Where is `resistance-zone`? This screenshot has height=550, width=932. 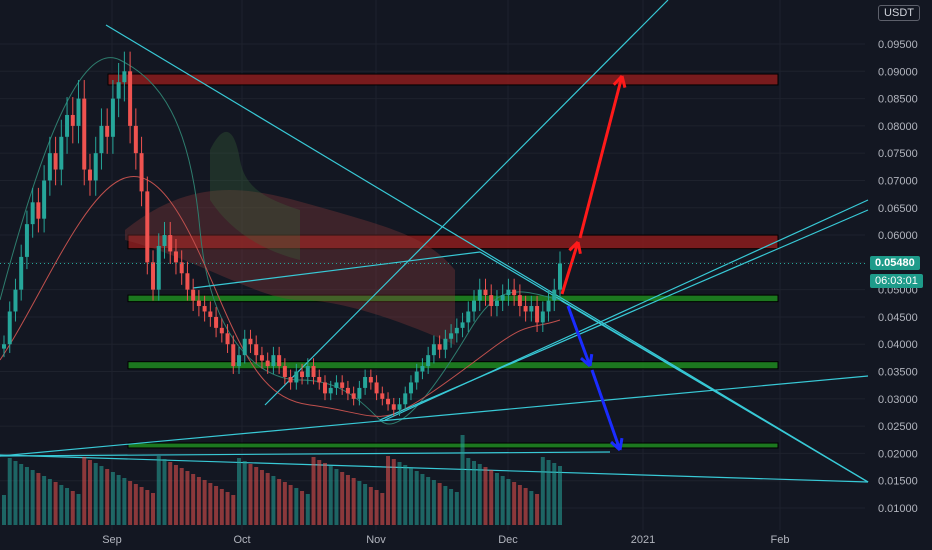
resistance-zone is located at coordinates (453, 242).